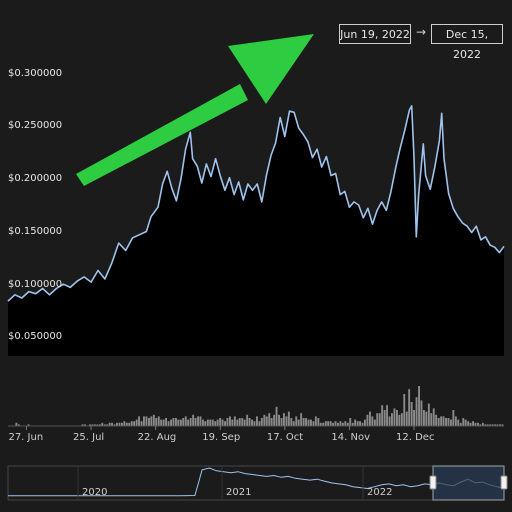 Image resolution: width=512 pixels, height=512 pixels. Describe the element at coordinates (35, 179) in the screenshot. I see `y-tick-label: $0.200000` at that location.